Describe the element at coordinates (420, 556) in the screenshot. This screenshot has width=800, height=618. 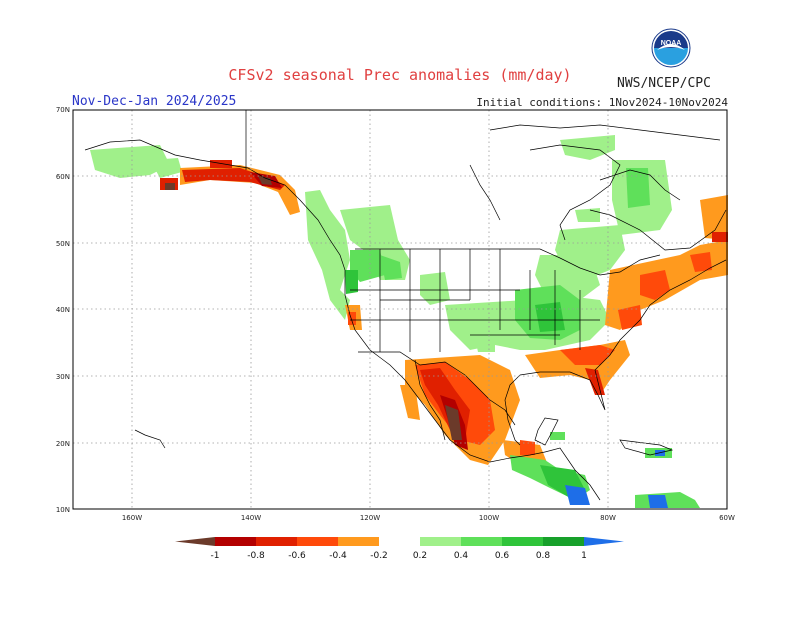
I see `colorbar-label: 0.2` at that location.